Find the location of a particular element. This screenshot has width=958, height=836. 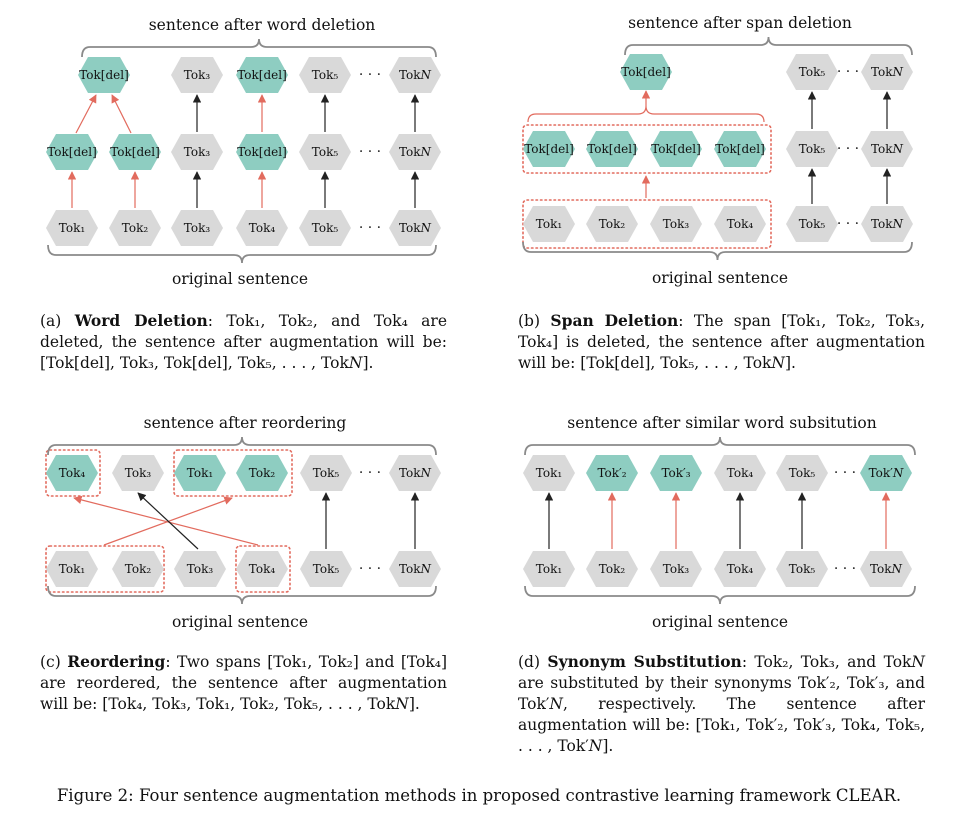

panel-c-top-tok2-label: Tok₂ is located at coordinates (262, 473).